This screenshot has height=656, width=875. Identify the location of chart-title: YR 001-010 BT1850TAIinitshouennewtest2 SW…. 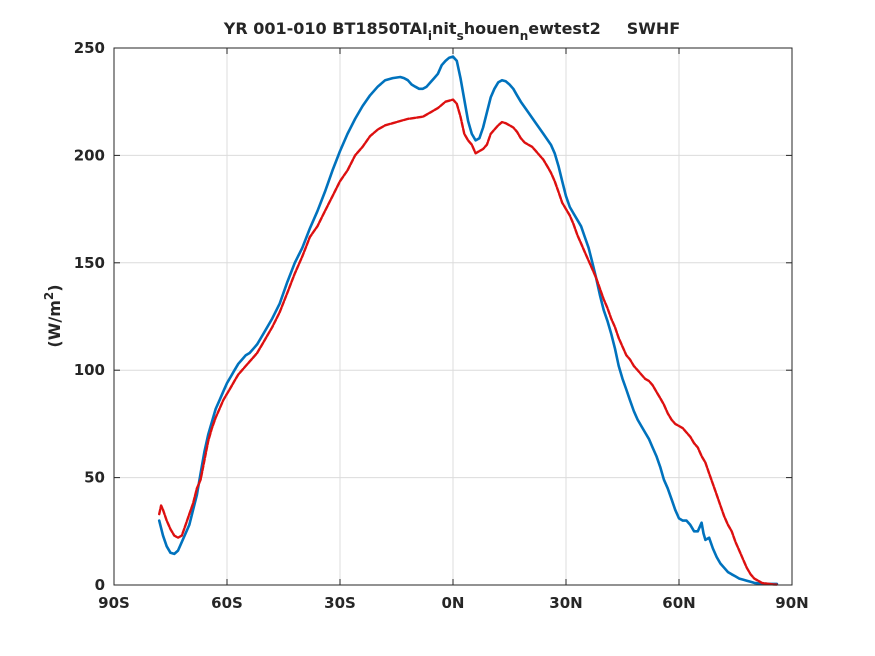
(451, 31).